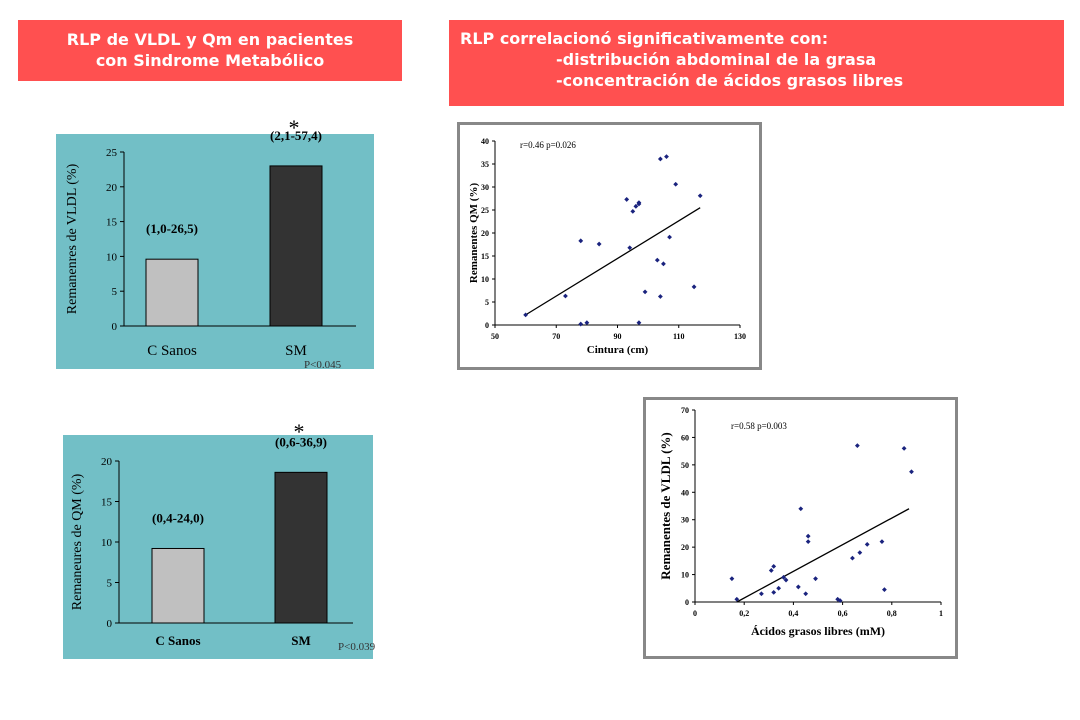 This screenshot has width=1080, height=720. Describe the element at coordinates (716, 59) in the screenshot. I see `banner-line: -distribución abdominal de la grasa` at that location.